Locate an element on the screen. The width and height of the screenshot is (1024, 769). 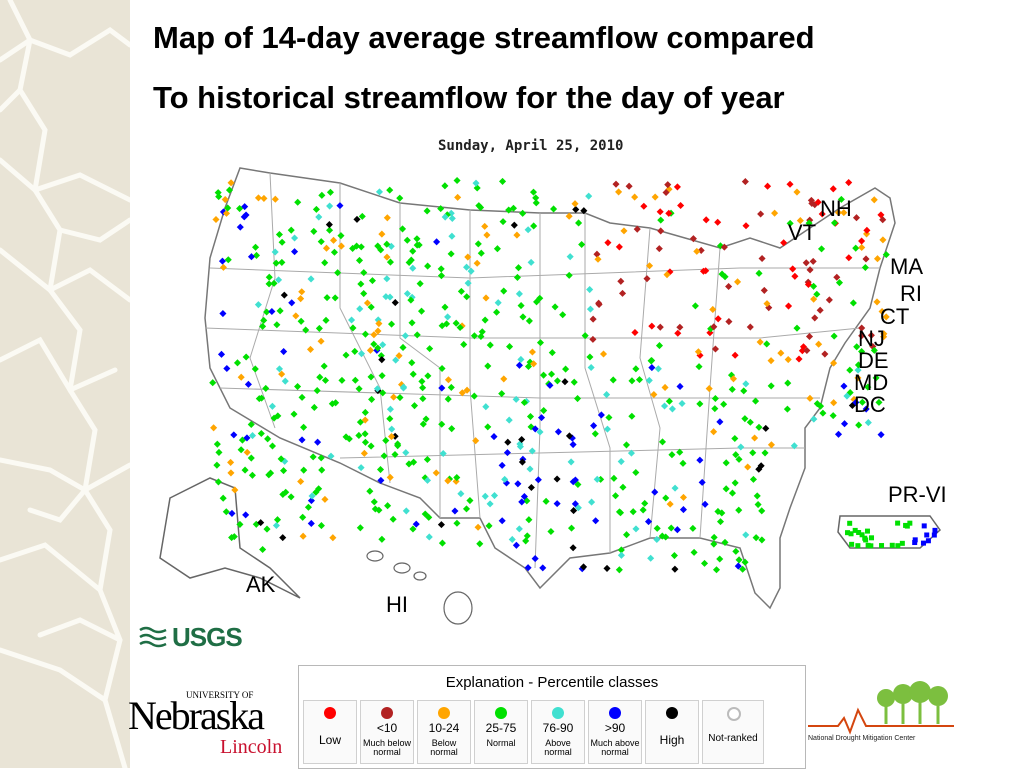
legend-item-much-above: >90 Much above normal is located at coordinates (615, 732).